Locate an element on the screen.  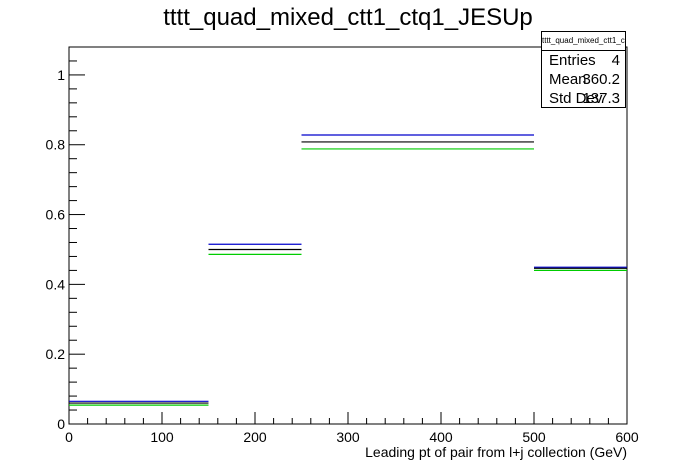
stats-row-mean: Mean 360.2 is located at coordinates (583, 79).